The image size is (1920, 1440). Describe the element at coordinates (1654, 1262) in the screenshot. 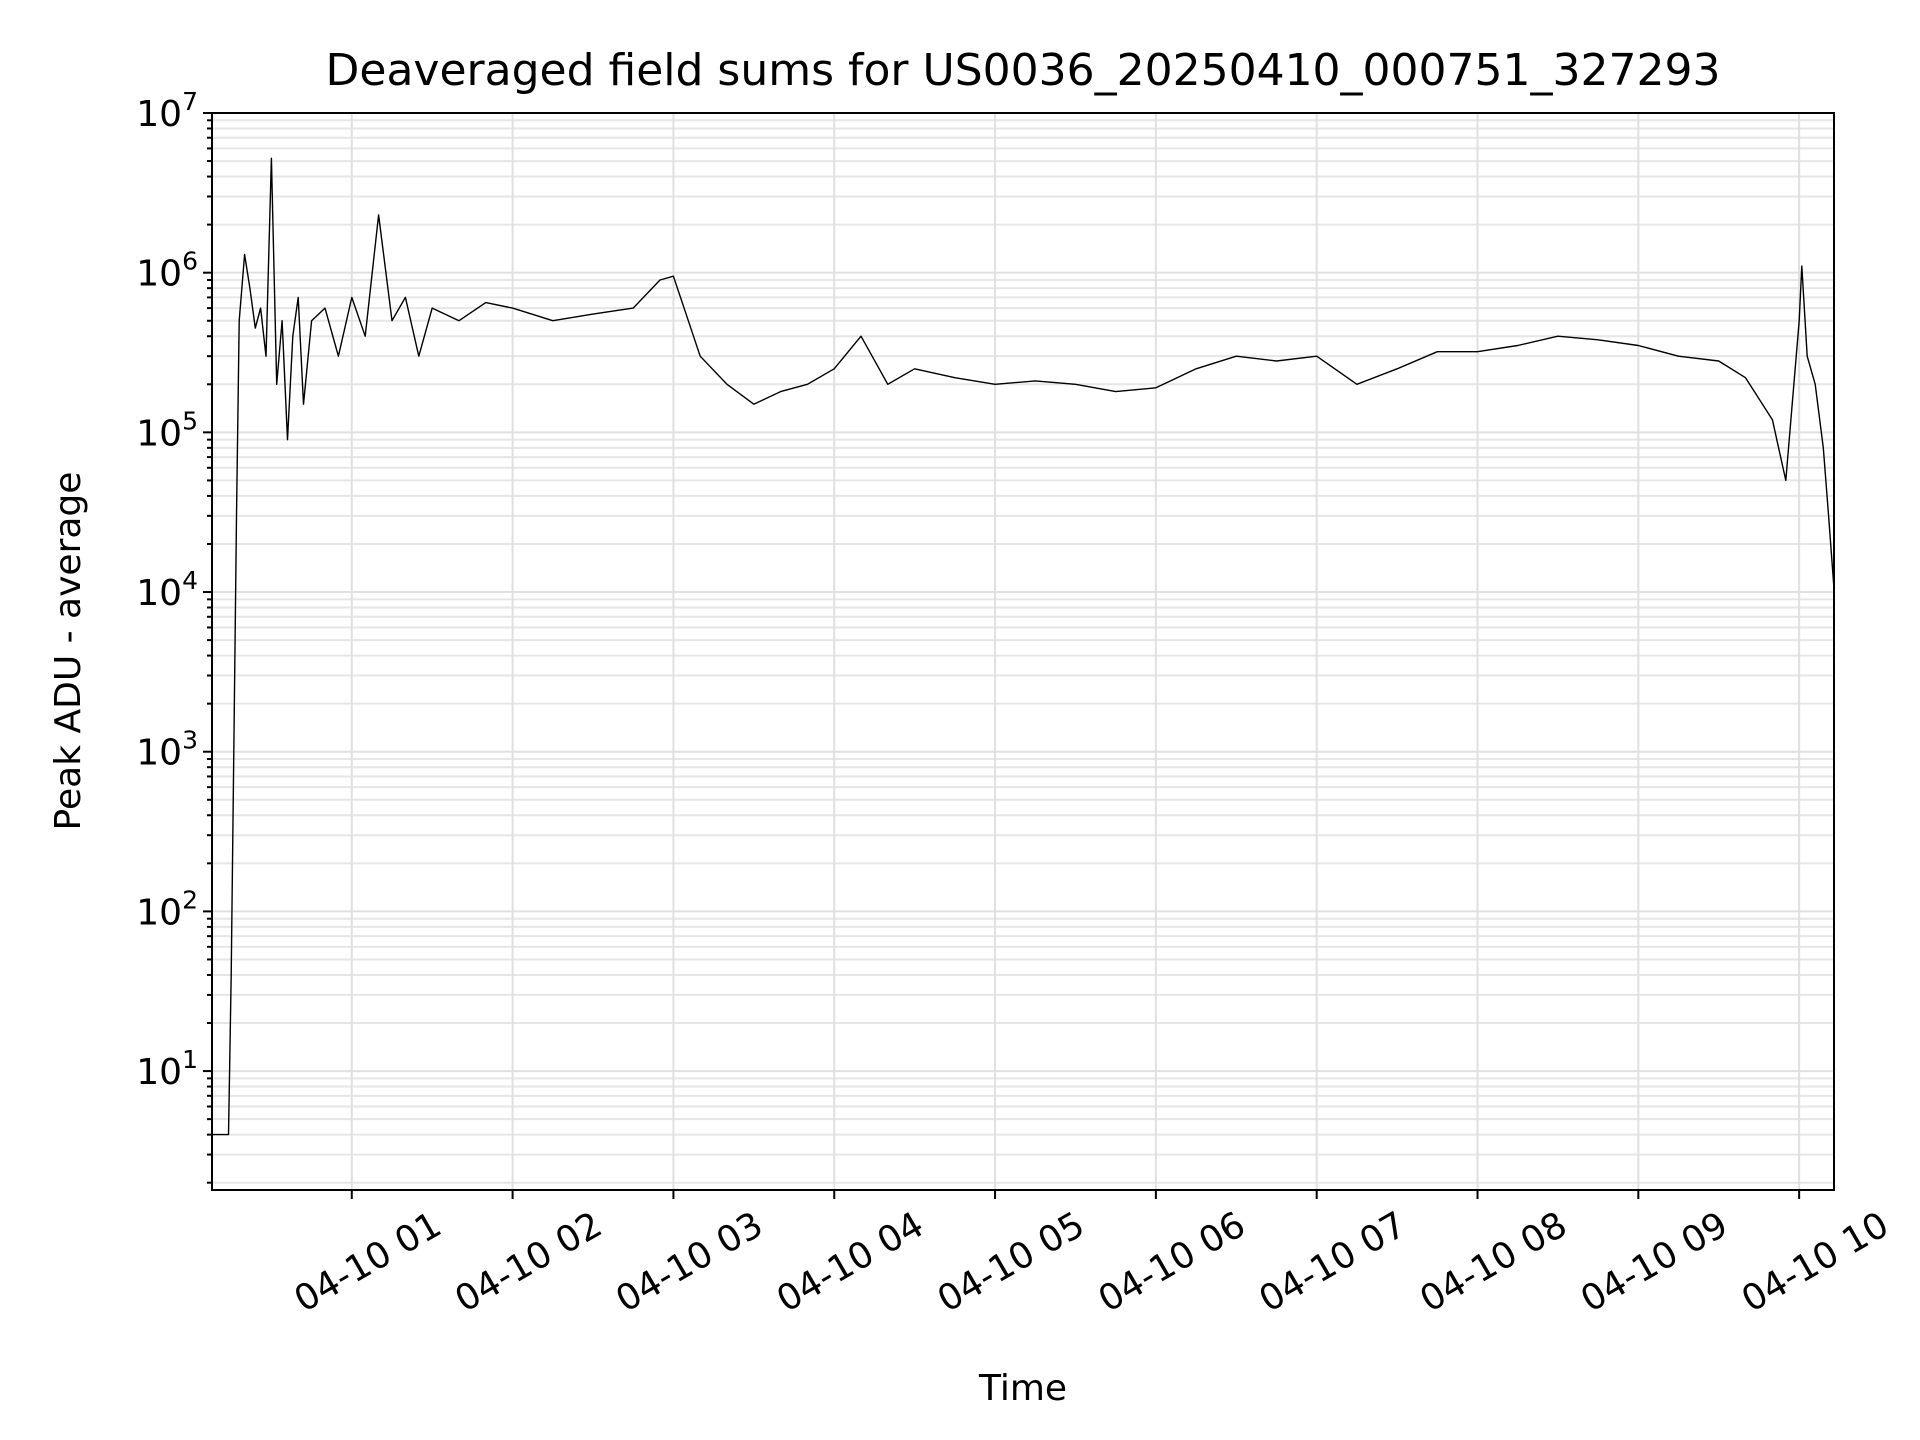

I see `x-tick-label: 04-10 09` at that location.